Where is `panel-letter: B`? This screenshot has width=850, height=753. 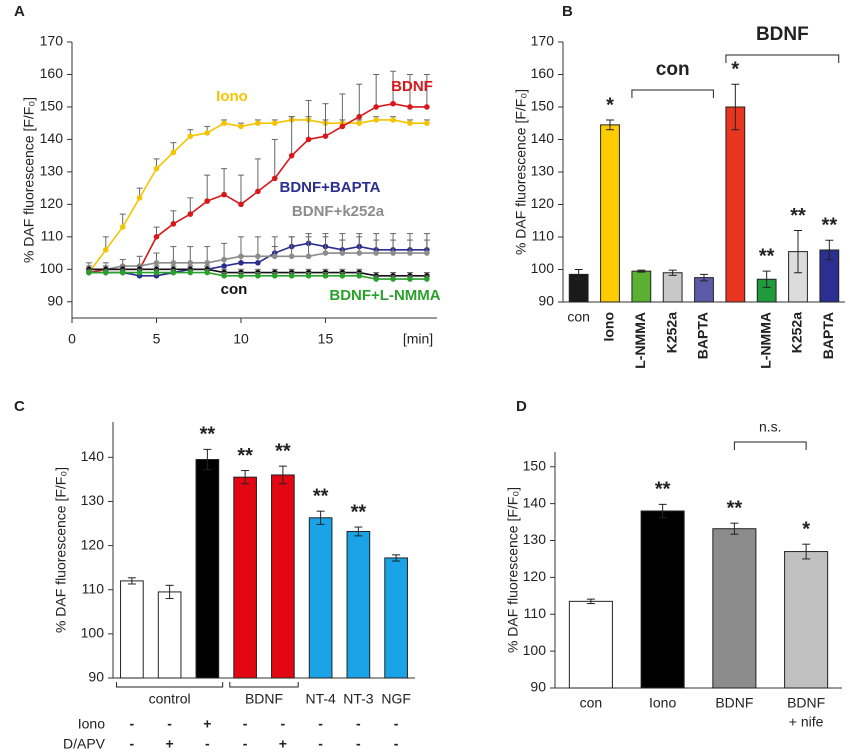 panel-letter: B is located at coordinates (567, 11).